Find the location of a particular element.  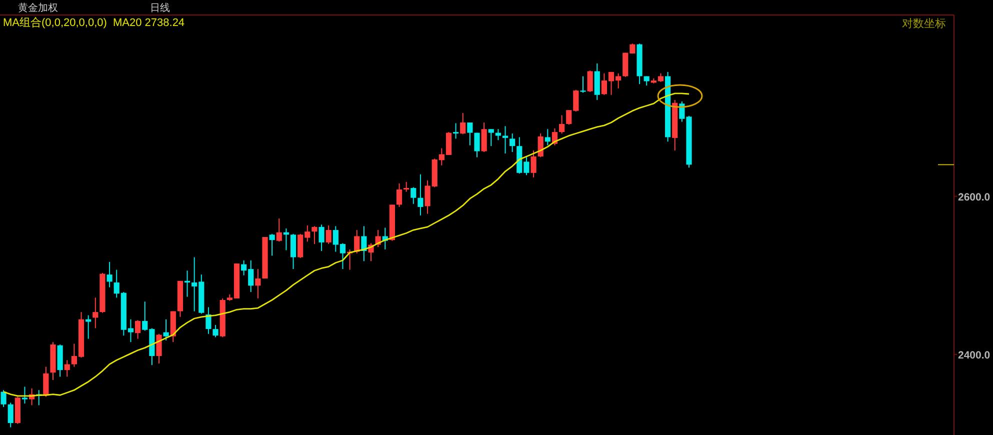

annotation: 对数坐标 is located at coordinates (924, 24).